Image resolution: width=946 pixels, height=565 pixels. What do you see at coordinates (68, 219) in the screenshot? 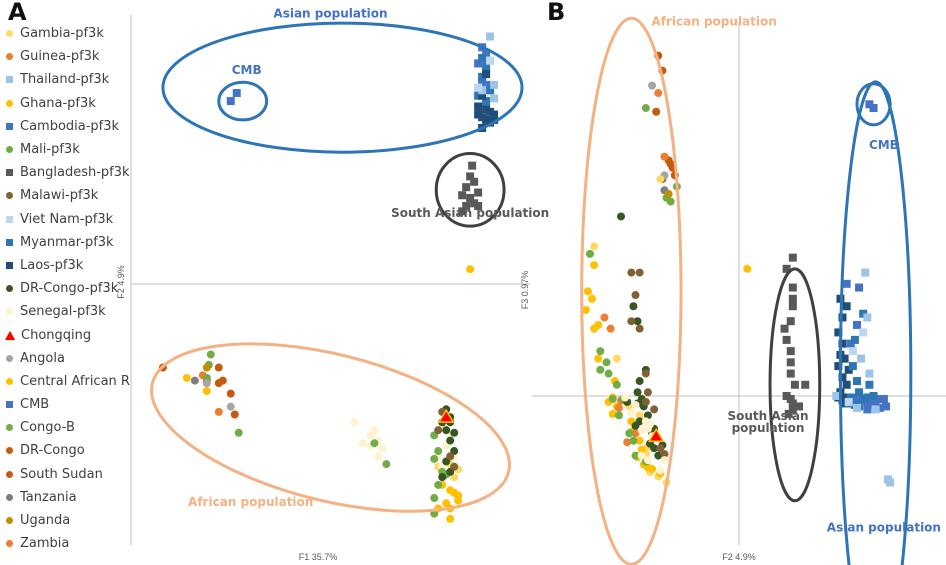
I see `legend-item: Viet Nam-pf3k` at bounding box center [68, 219].